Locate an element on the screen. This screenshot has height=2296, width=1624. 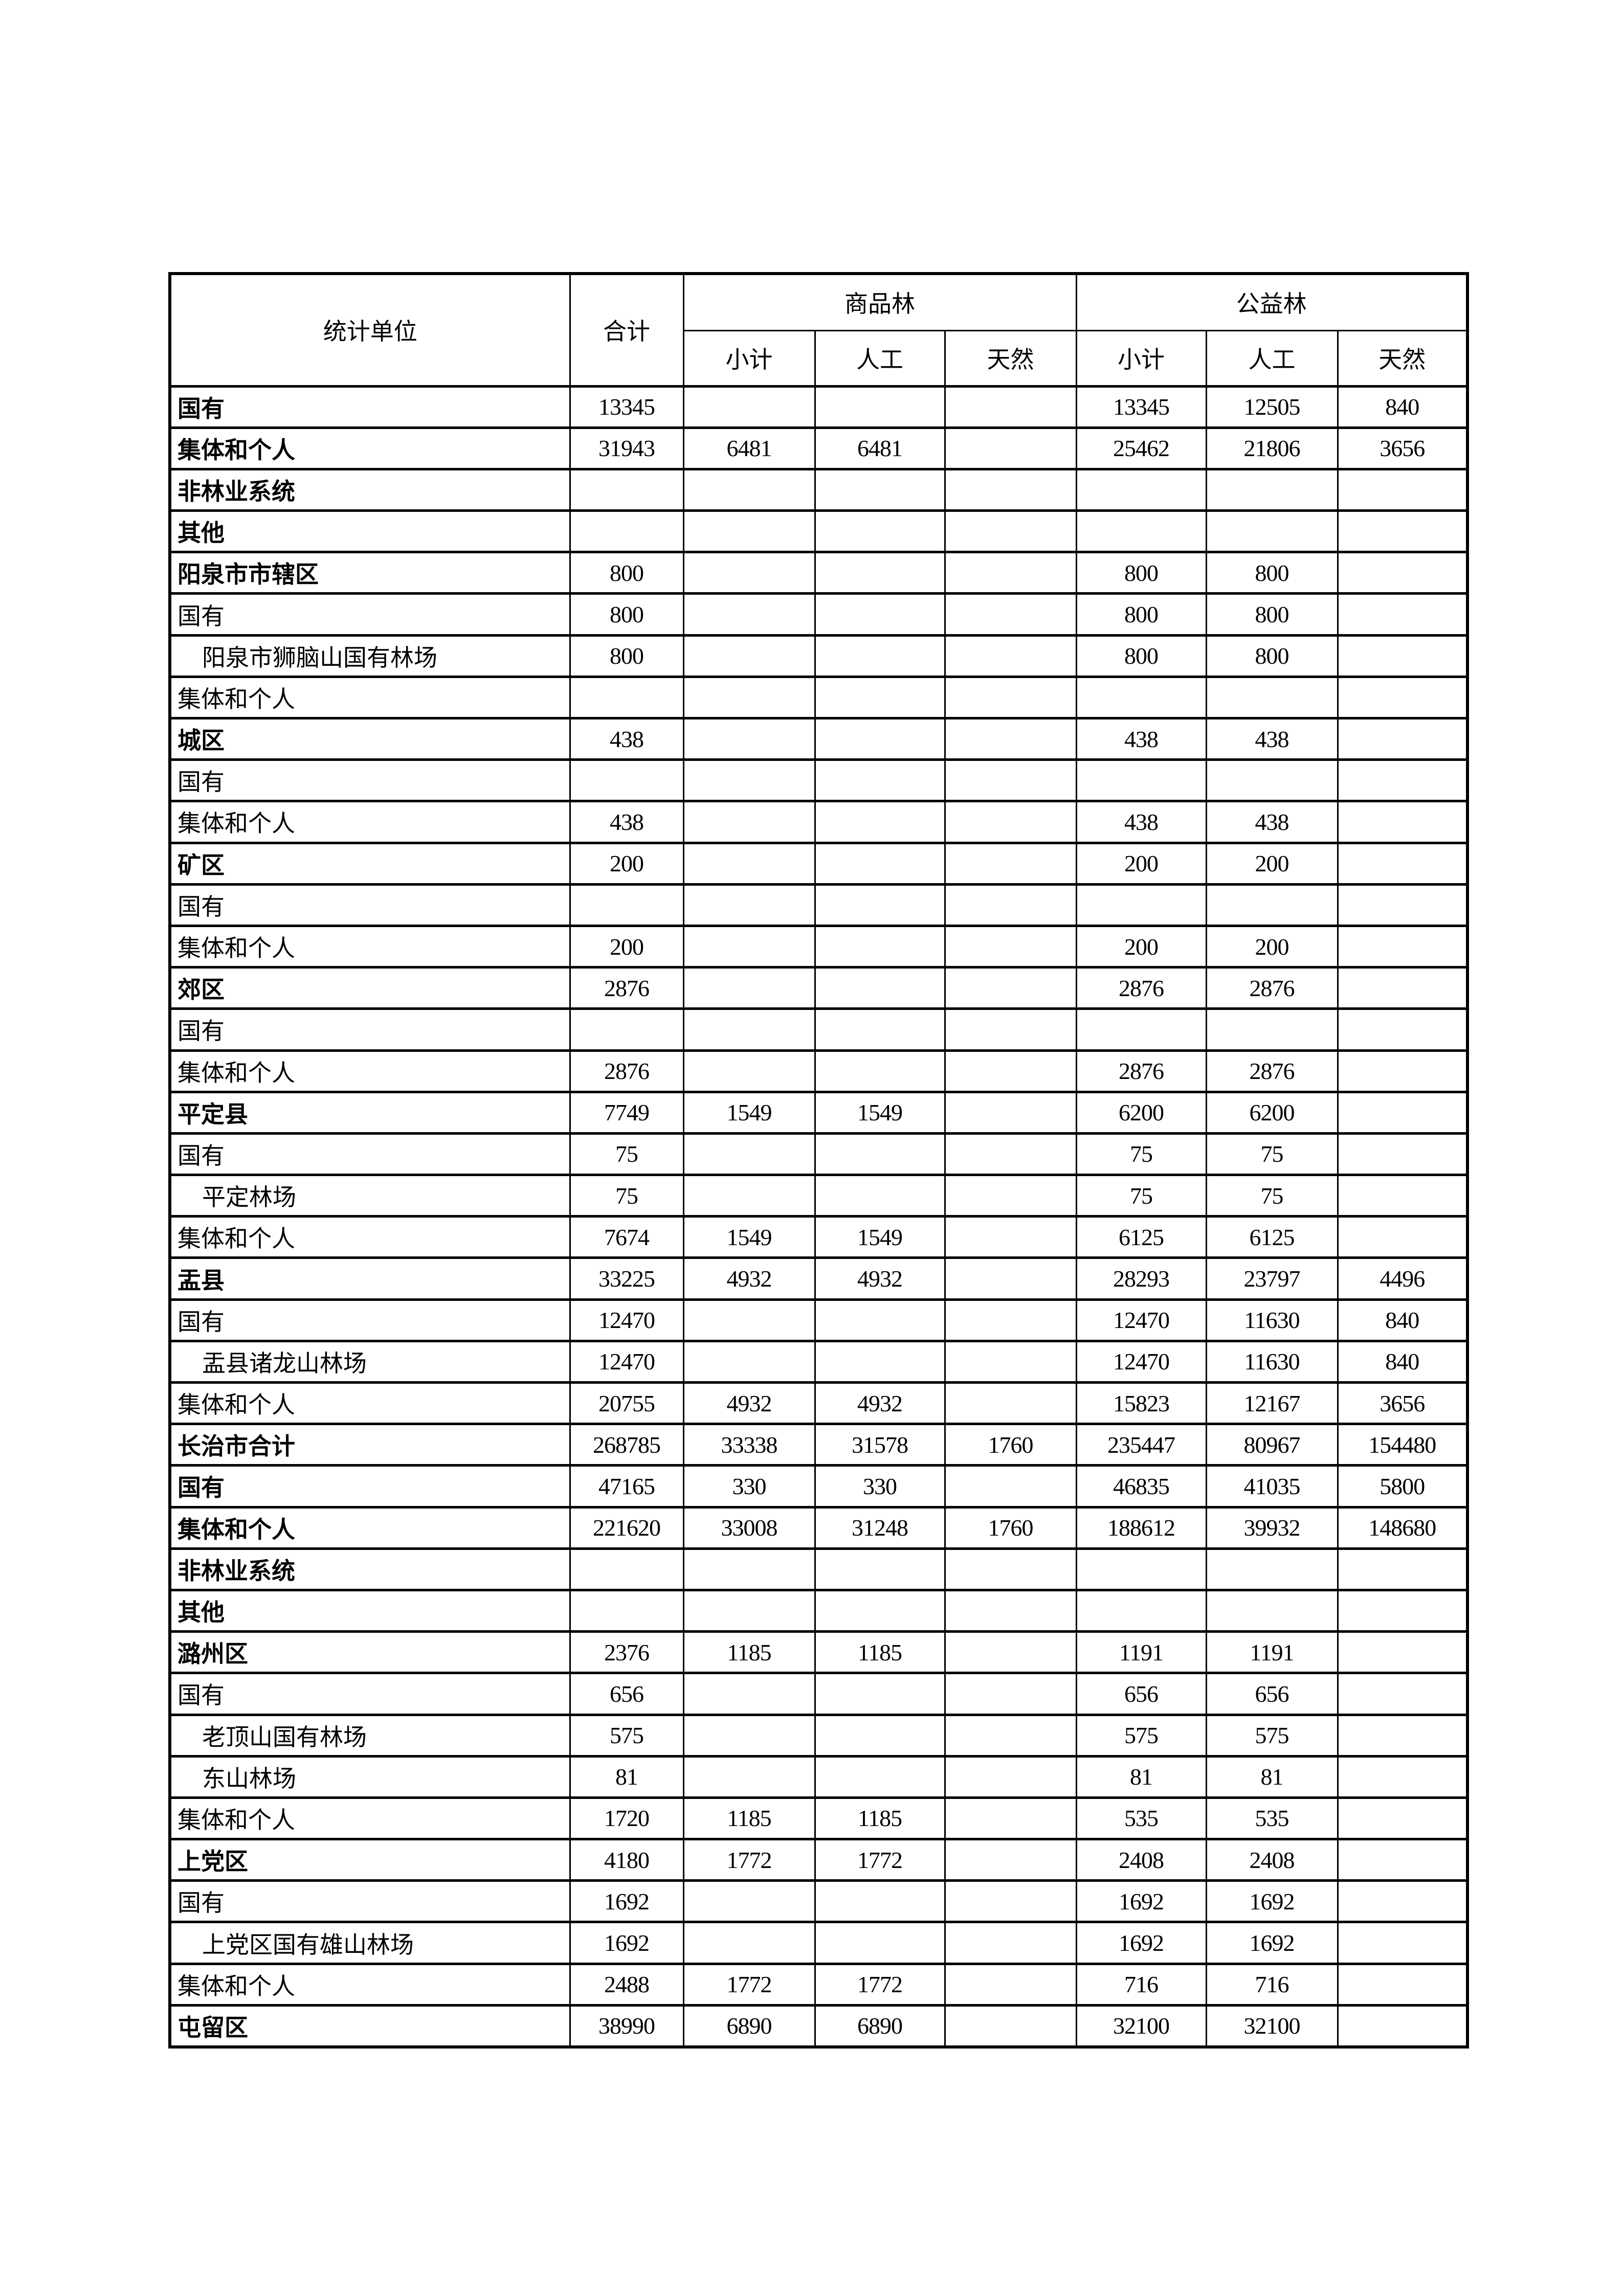
row-label: 其他 is located at coordinates (370, 1611).